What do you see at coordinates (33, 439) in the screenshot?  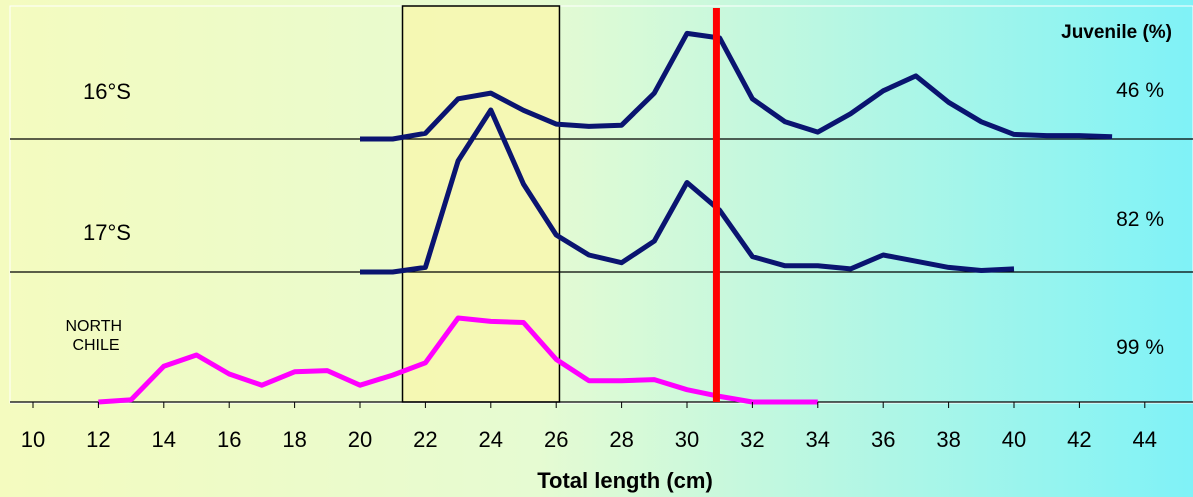 I see `x-tick-label-10: 10` at bounding box center [33, 439].